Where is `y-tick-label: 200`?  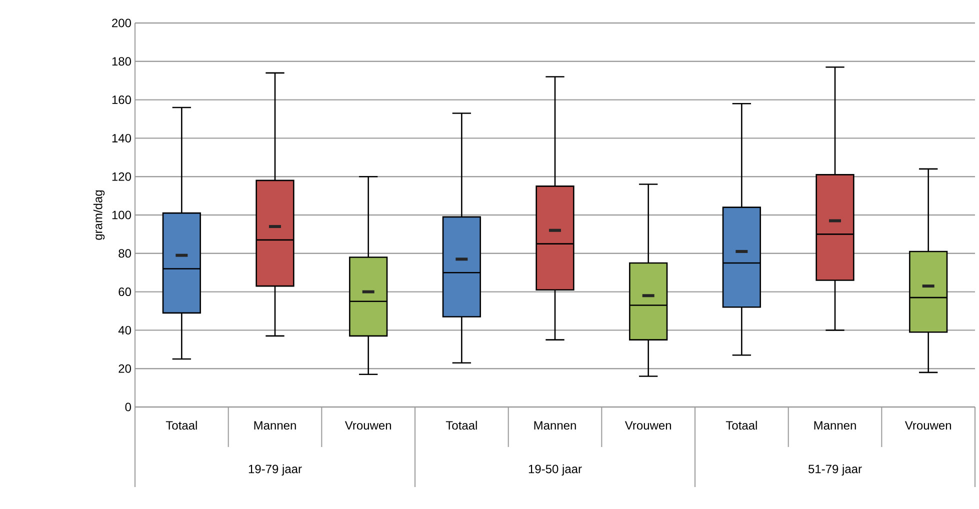 y-tick-label: 200 is located at coordinates (122, 23).